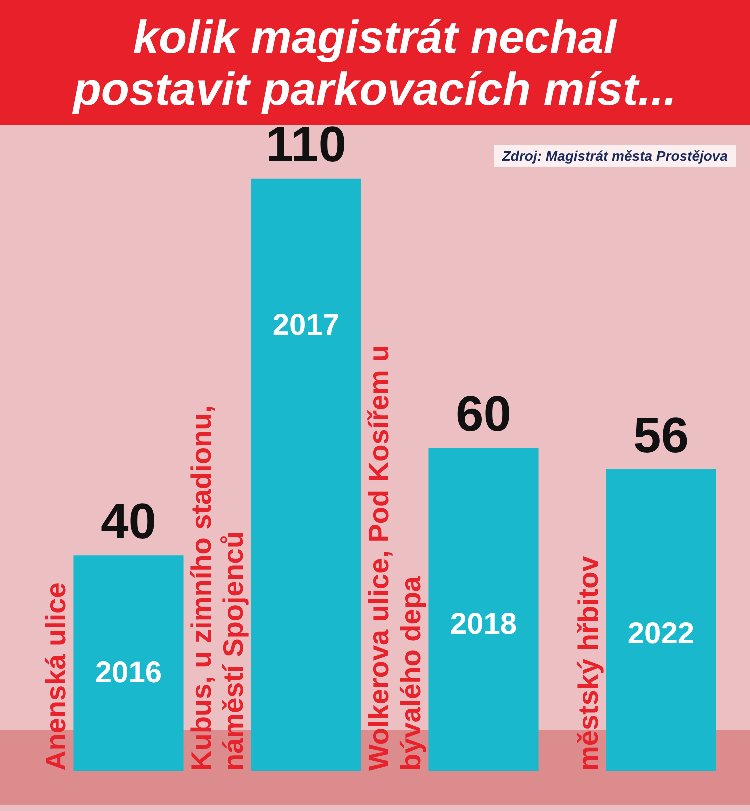 The width and height of the screenshot is (750, 811). Describe the element at coordinates (661, 435) in the screenshot. I see `data-label: 56` at that location.